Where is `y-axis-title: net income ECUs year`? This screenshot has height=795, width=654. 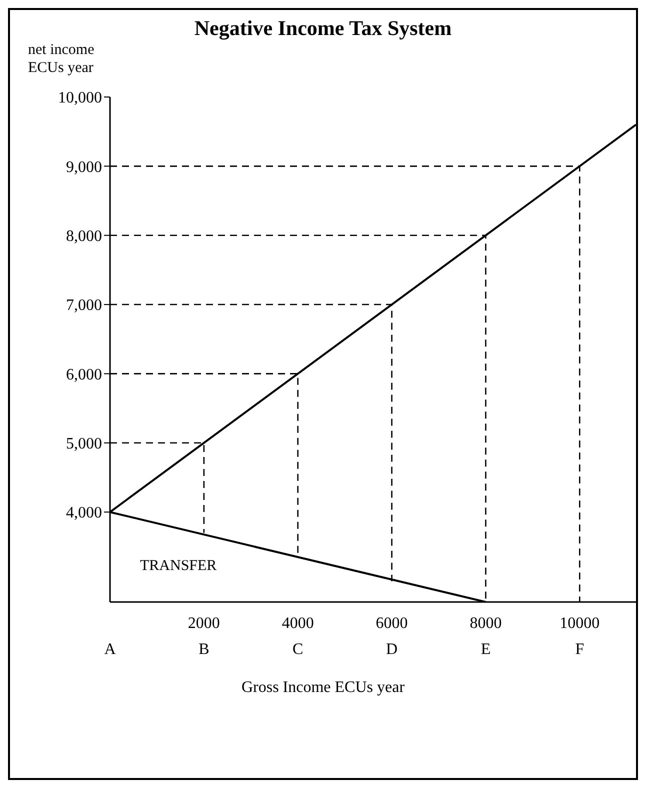
y-axis-title: net income ECUs year is located at coordinates (62, 59).